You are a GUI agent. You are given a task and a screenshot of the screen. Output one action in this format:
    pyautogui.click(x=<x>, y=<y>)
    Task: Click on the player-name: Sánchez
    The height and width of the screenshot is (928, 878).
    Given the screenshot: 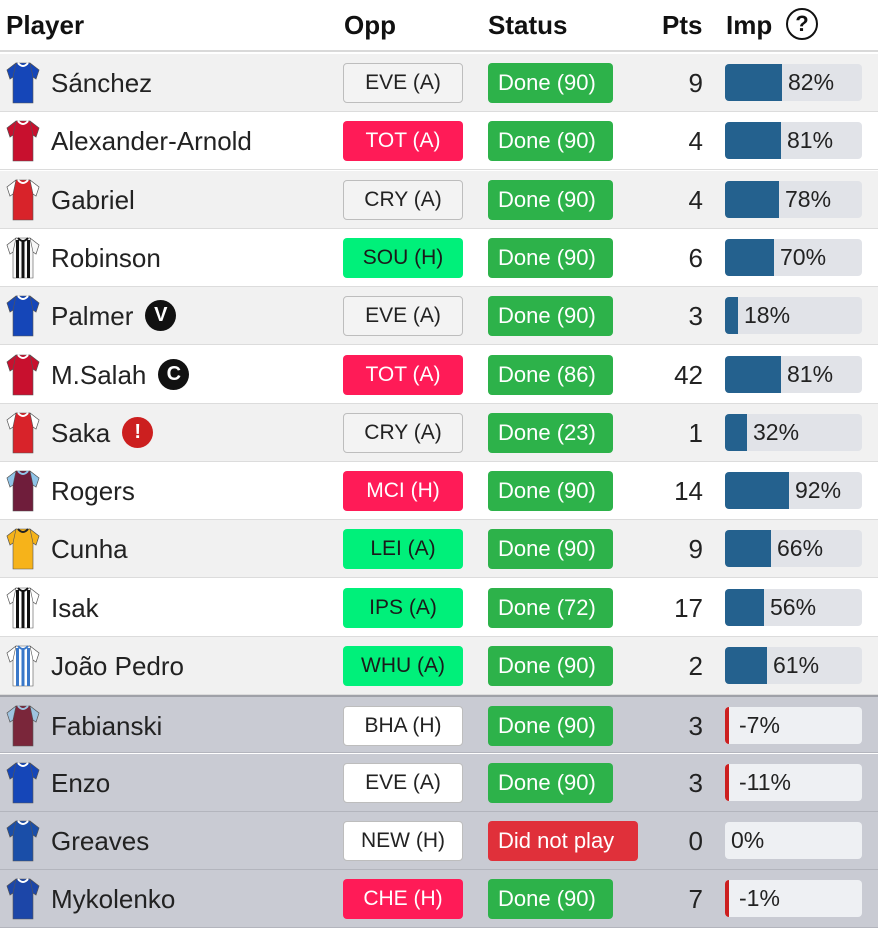 What is the action you would take?
    pyautogui.click(x=102, y=83)
    